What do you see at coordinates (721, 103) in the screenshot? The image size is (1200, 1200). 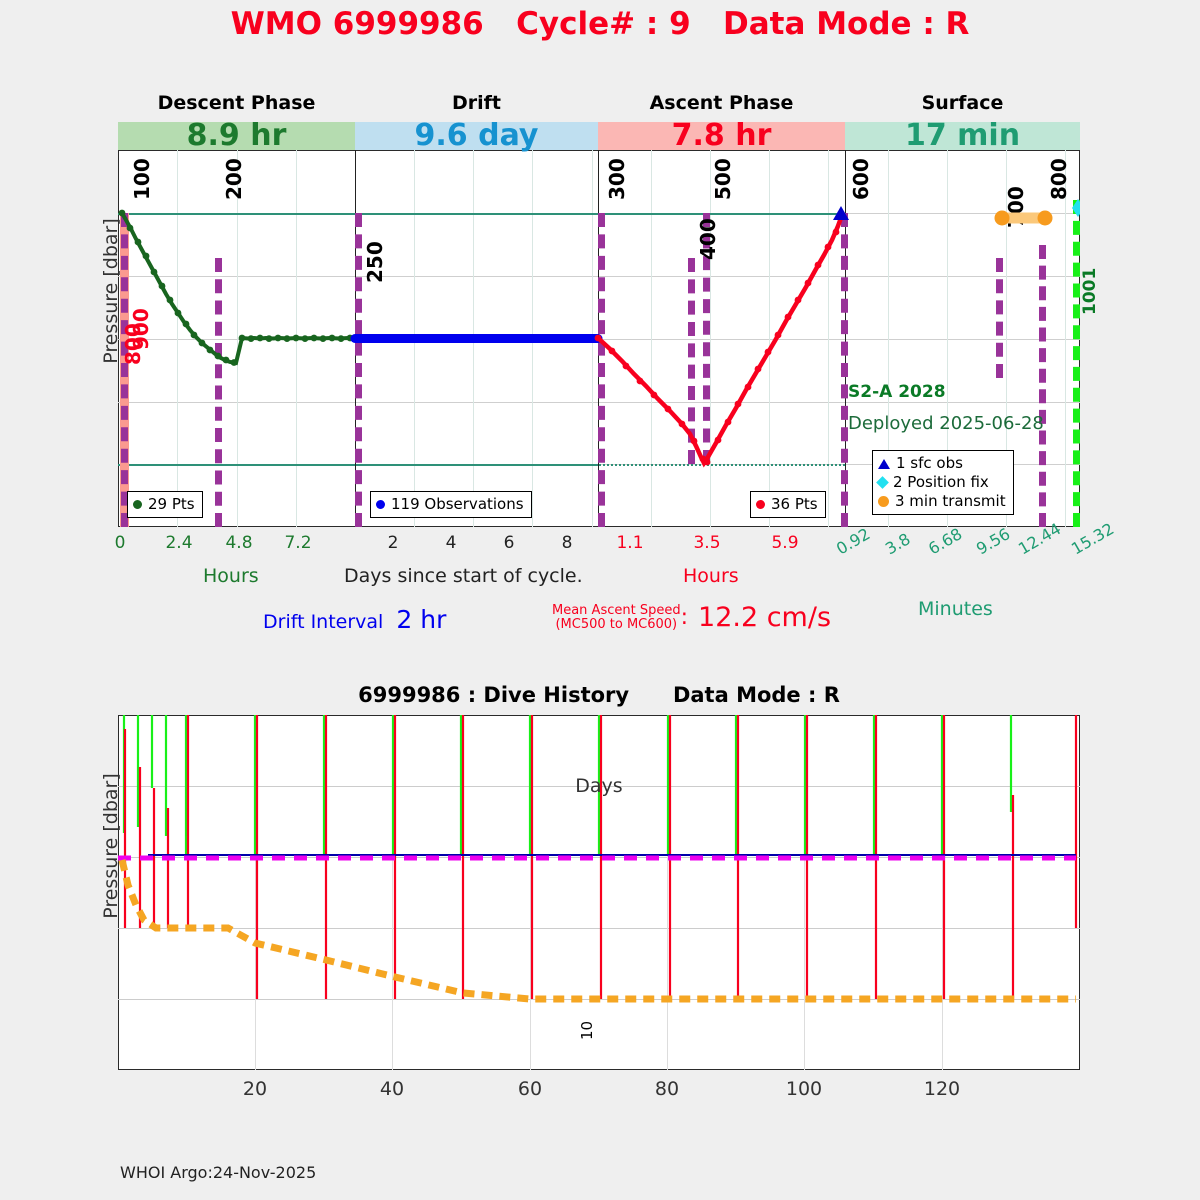 I see `phase-header-ascent: Ascent Phase` at bounding box center [721, 103].